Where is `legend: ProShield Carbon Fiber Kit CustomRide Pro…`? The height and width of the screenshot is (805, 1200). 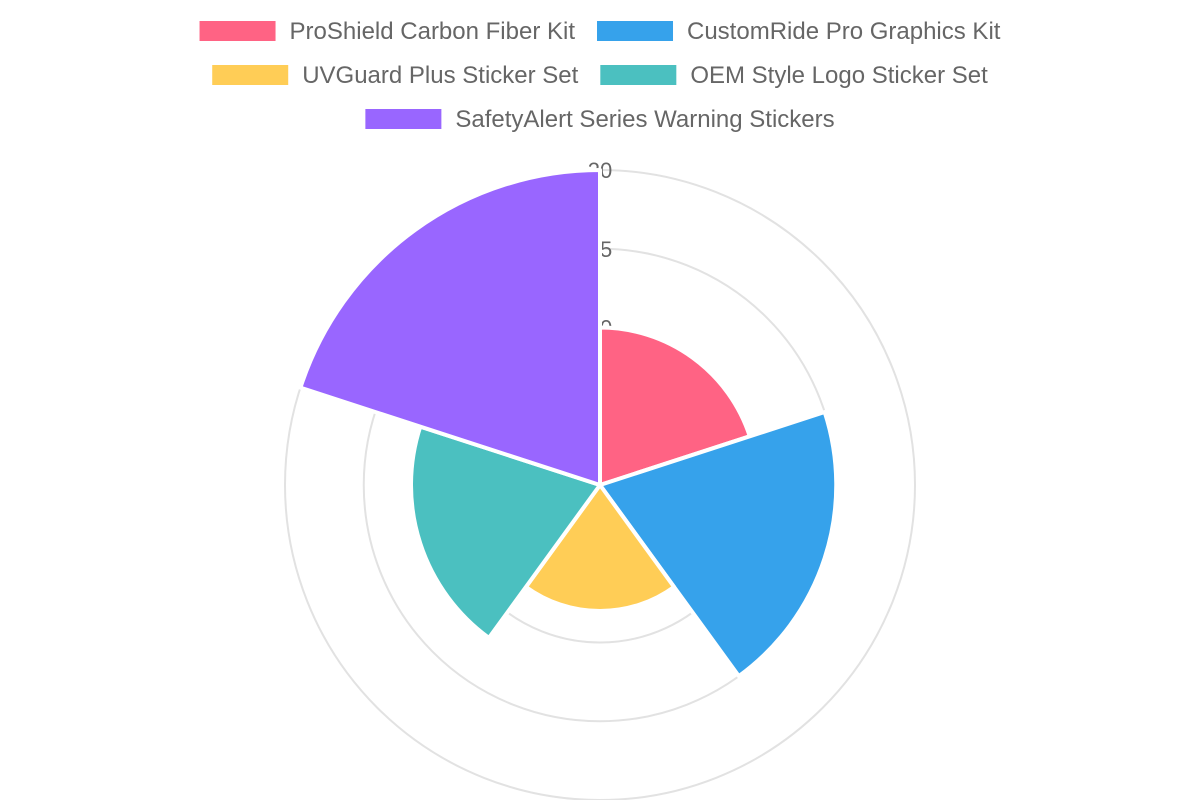 legend: ProShield Carbon Fiber Kit CustomRide Pro… is located at coordinates (600, 75).